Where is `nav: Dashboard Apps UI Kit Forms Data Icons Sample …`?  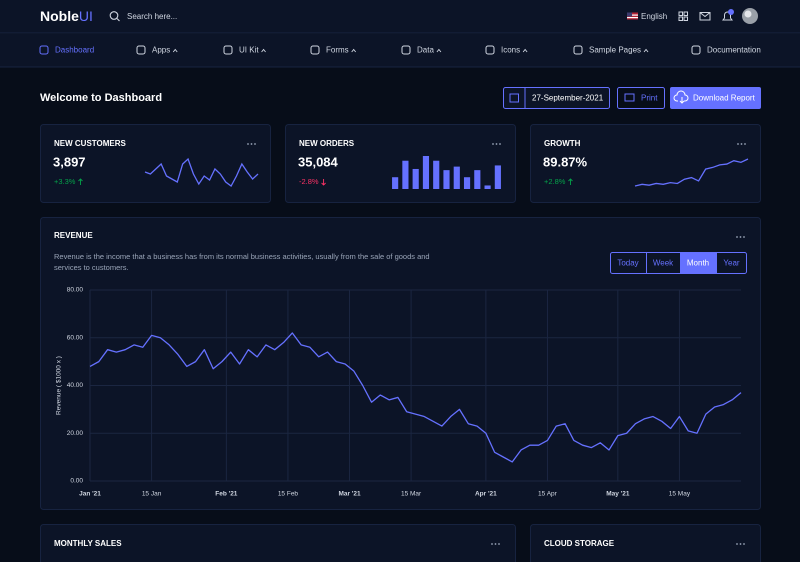 nav: Dashboard Apps UI Kit Forms Data Icons Sample … is located at coordinates (400, 50).